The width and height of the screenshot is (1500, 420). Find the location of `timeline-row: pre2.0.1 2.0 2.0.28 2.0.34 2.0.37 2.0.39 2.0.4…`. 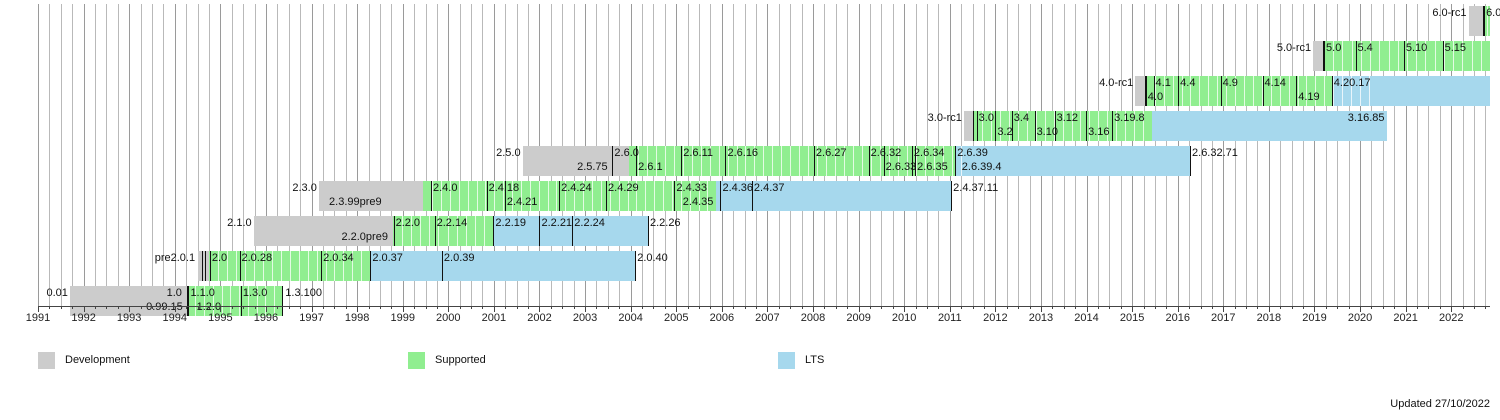

timeline-row: pre2.0.1 2.0 2.0.28 2.0.34 2.0.37 2.0.39 2.0.4… is located at coordinates (764, 266).